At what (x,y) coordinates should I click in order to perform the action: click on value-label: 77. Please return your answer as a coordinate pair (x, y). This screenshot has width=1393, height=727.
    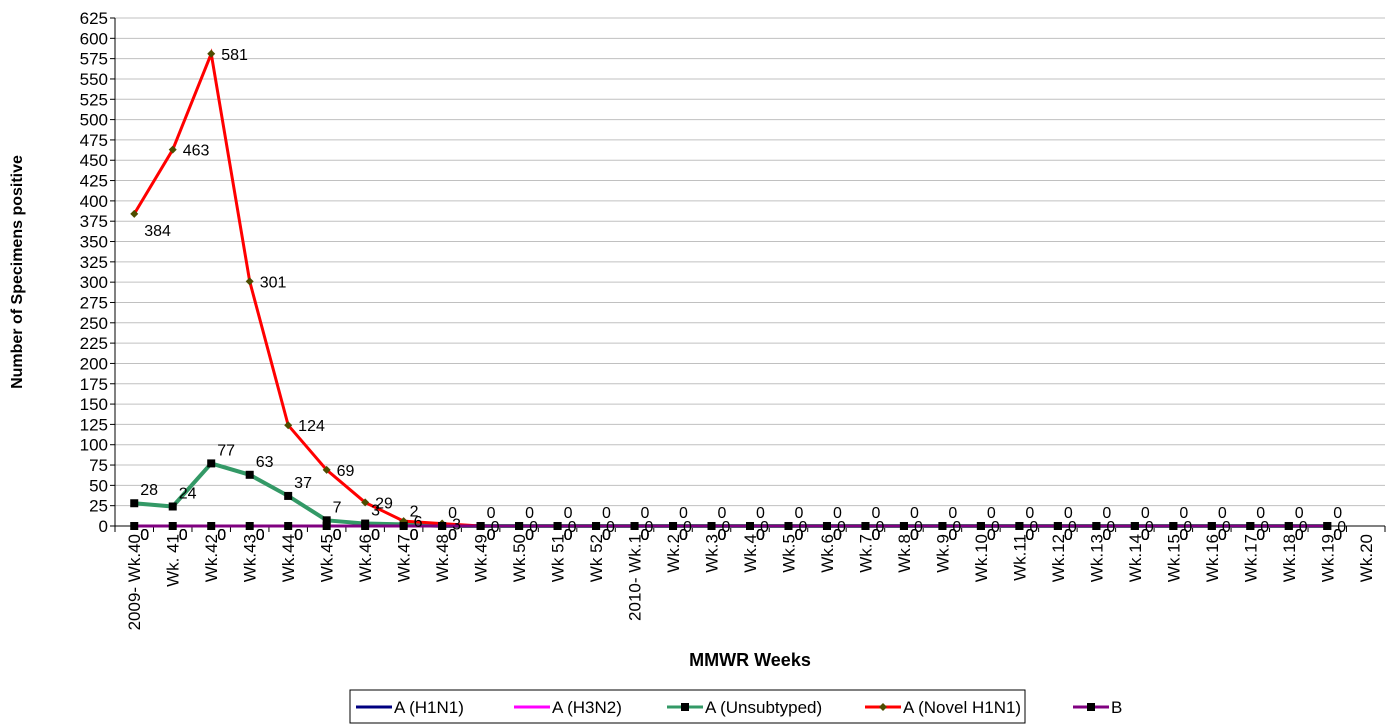
    Looking at the image, I should click on (226, 450).